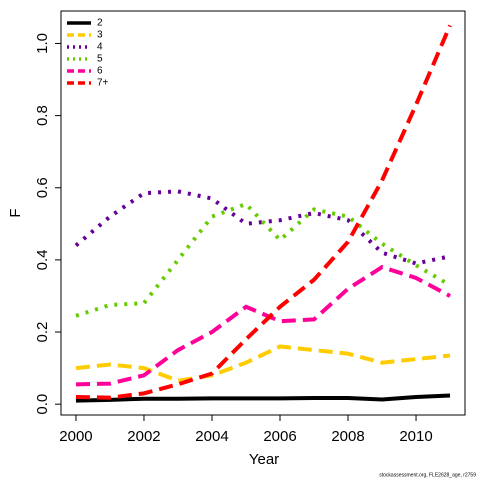 The height and width of the screenshot is (485, 480). I want to click on legend-label: 2, so click(100, 23).